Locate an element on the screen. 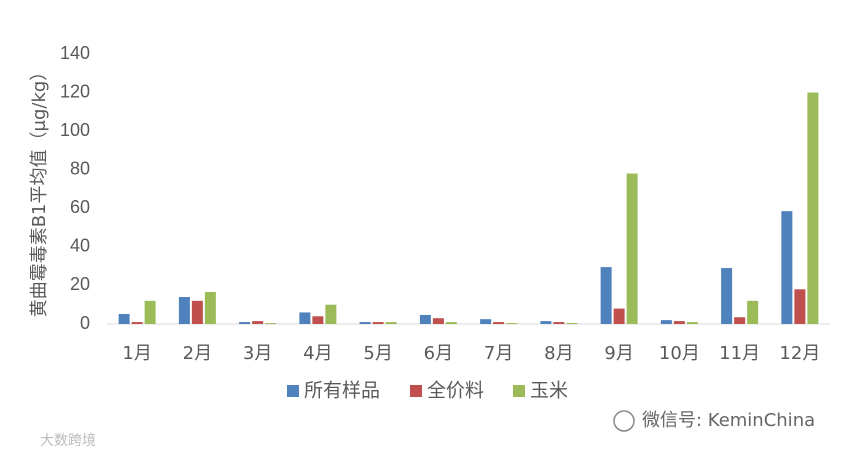  legend-label: 全价料 is located at coordinates (455, 391).